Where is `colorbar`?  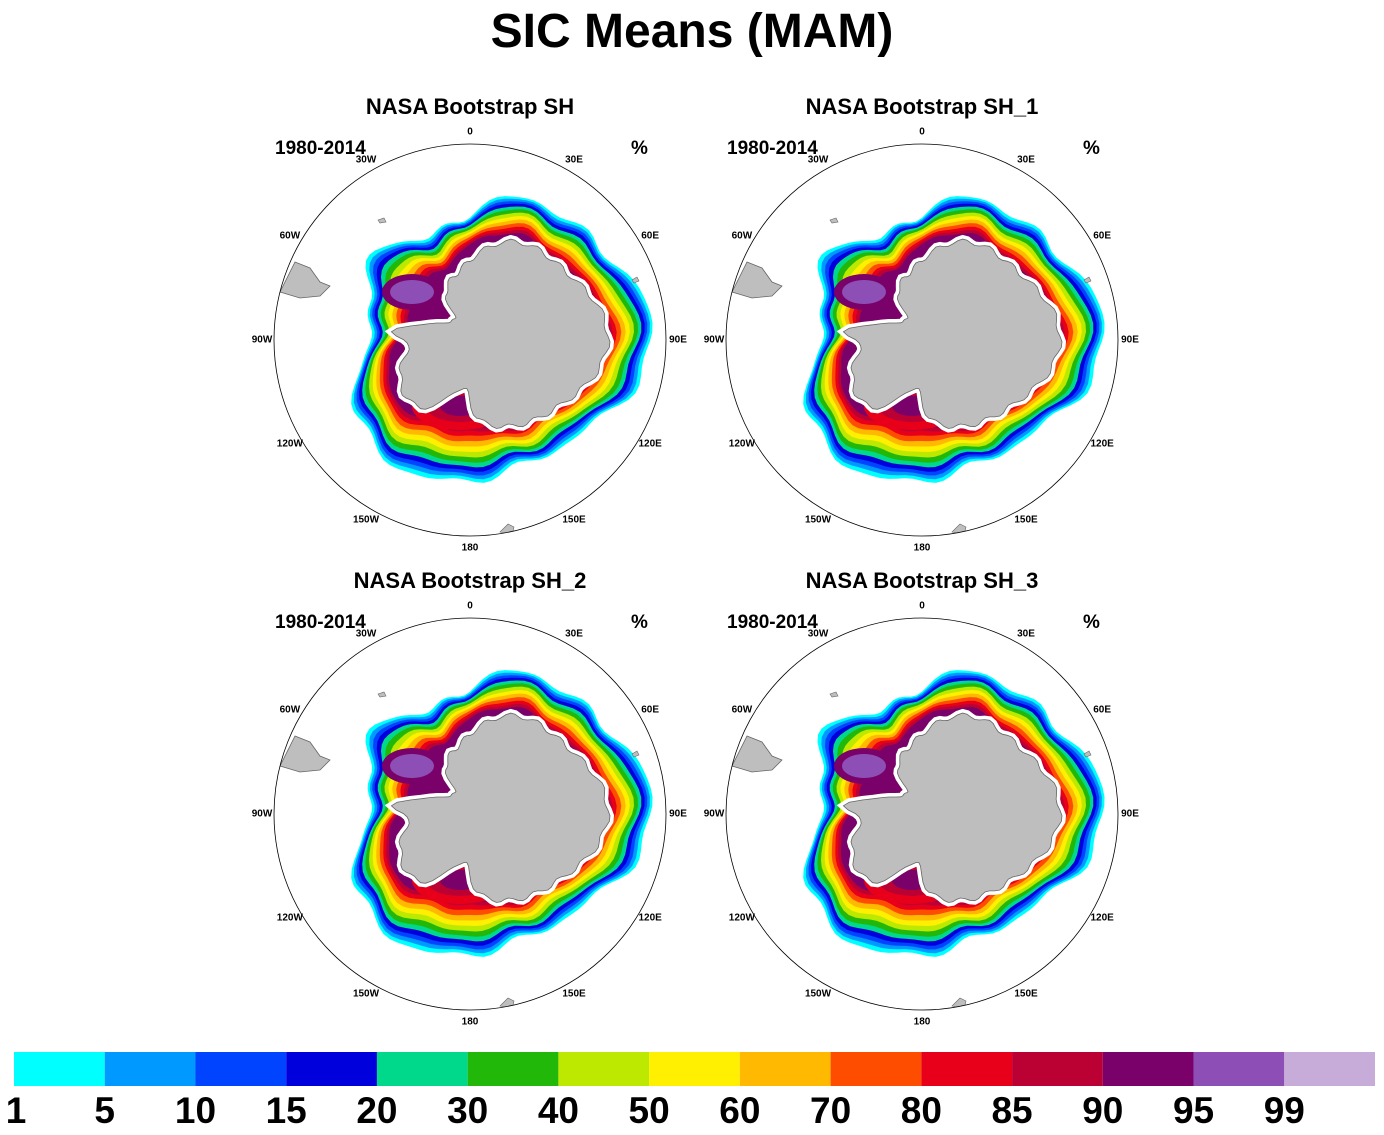 colorbar is located at coordinates (694, 1069).